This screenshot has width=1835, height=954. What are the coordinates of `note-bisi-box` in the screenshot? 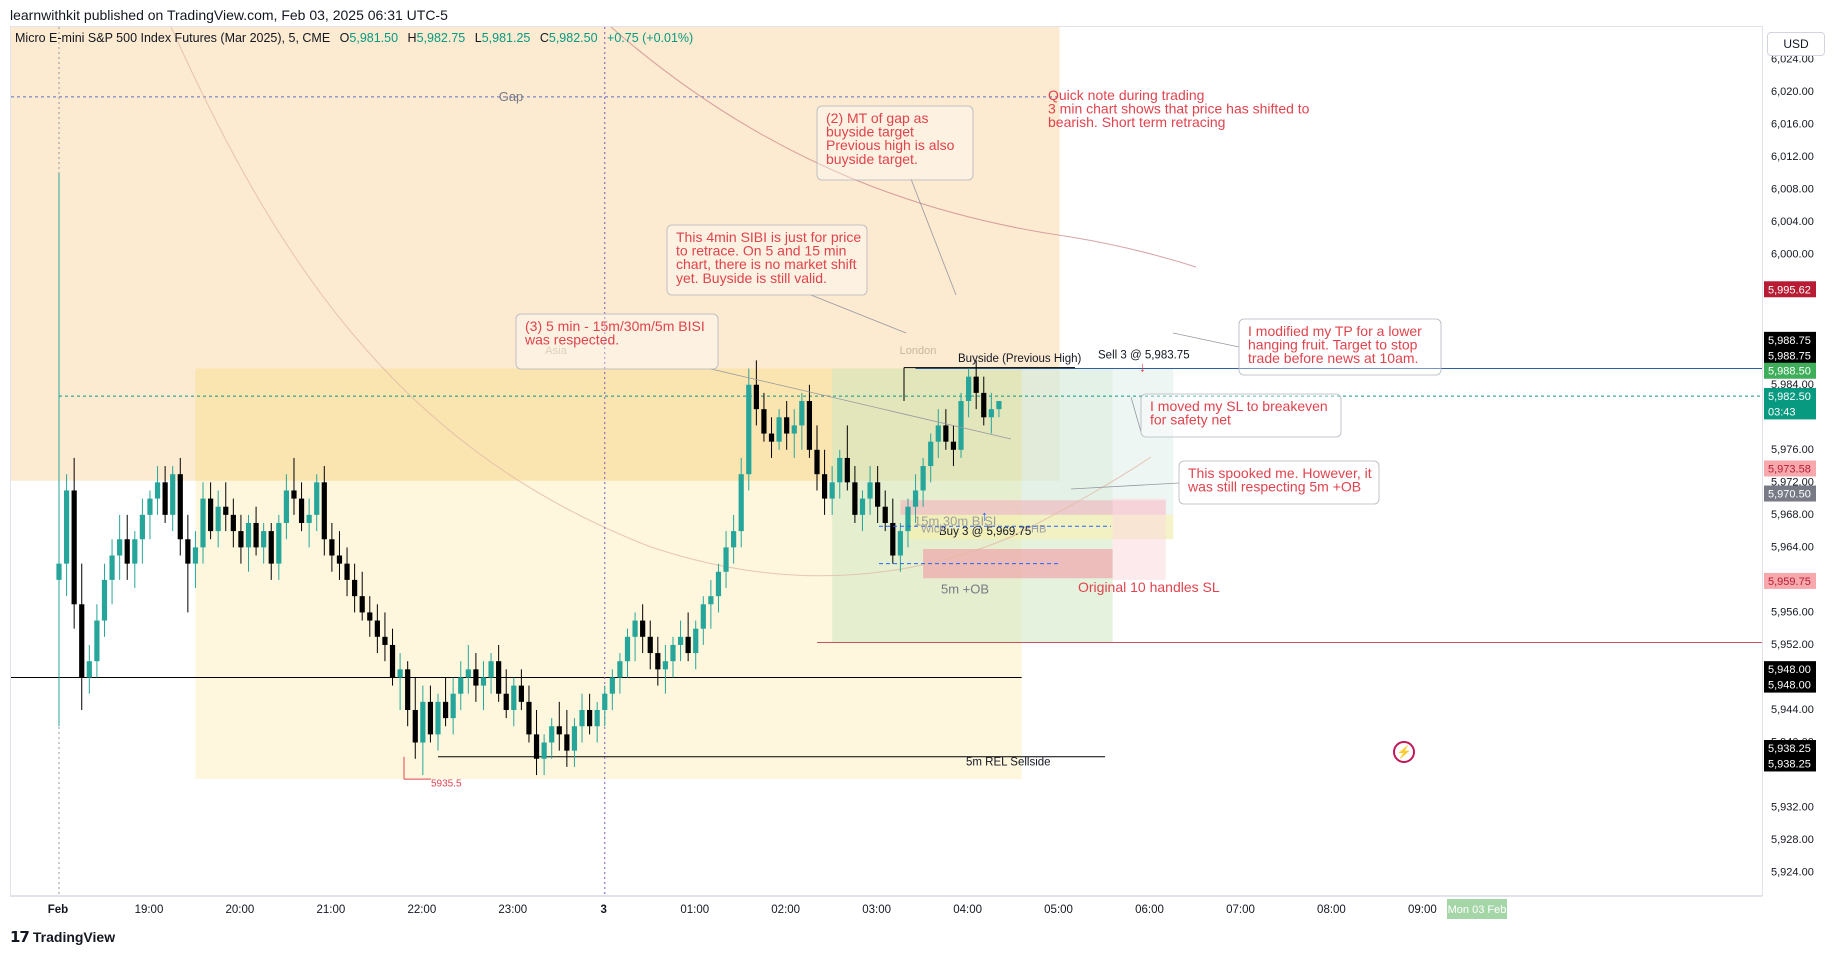 It's located at (617, 341).